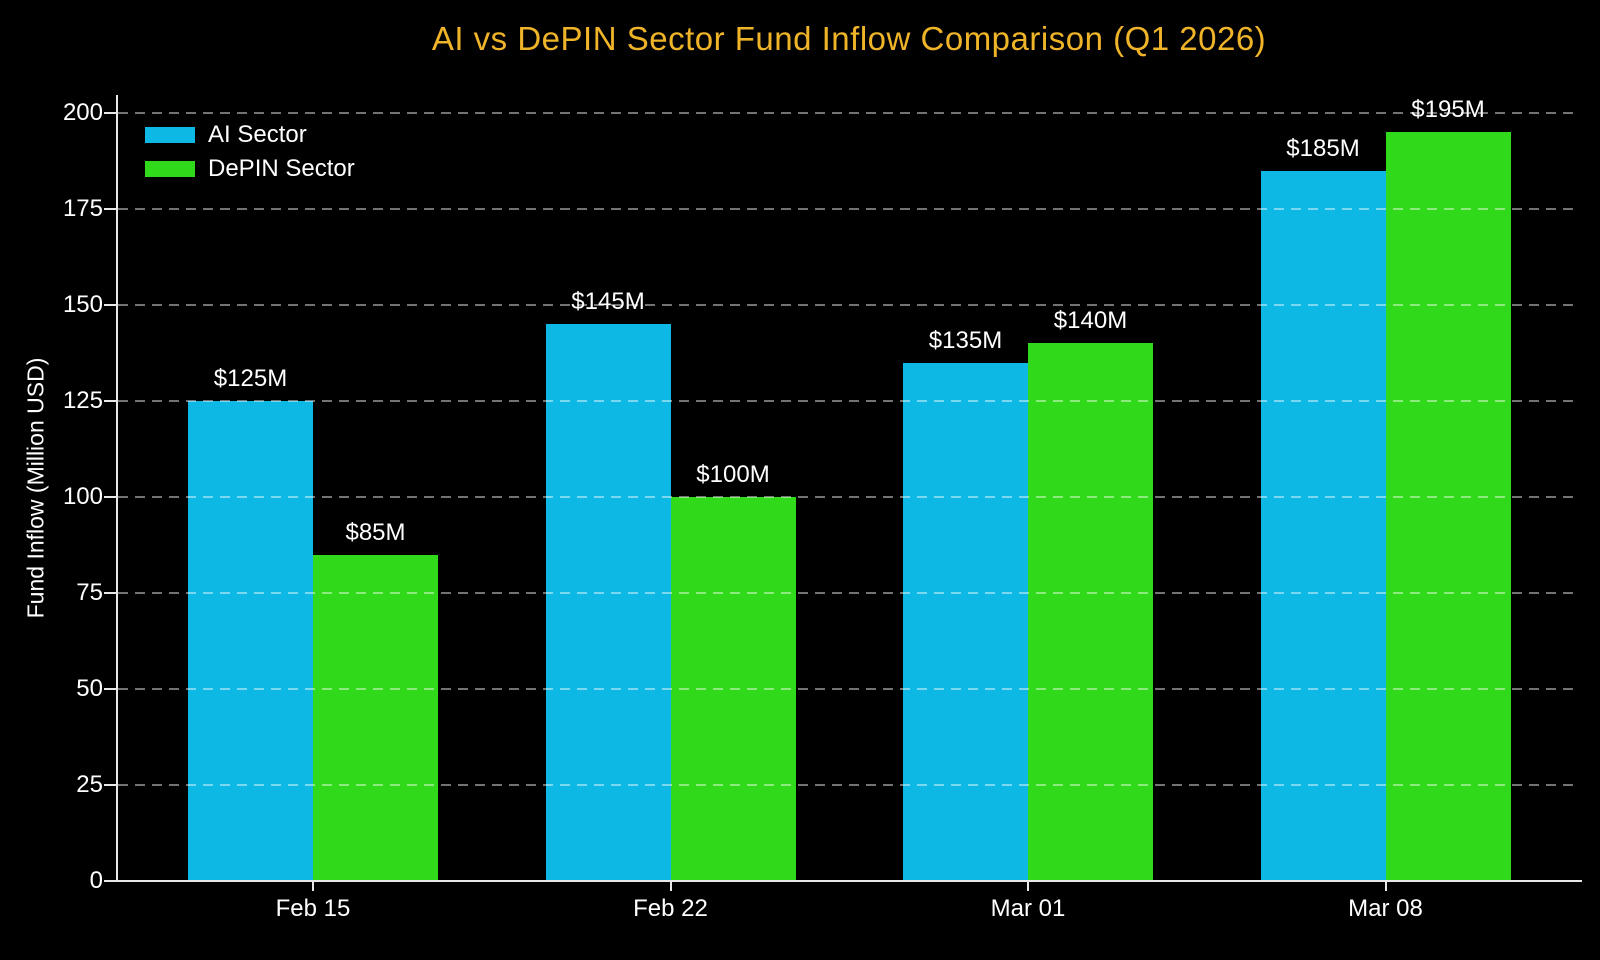 This screenshot has height=960, width=1600. What do you see at coordinates (82, 112) in the screenshot?
I see `y-tick-label-200: 200` at bounding box center [82, 112].